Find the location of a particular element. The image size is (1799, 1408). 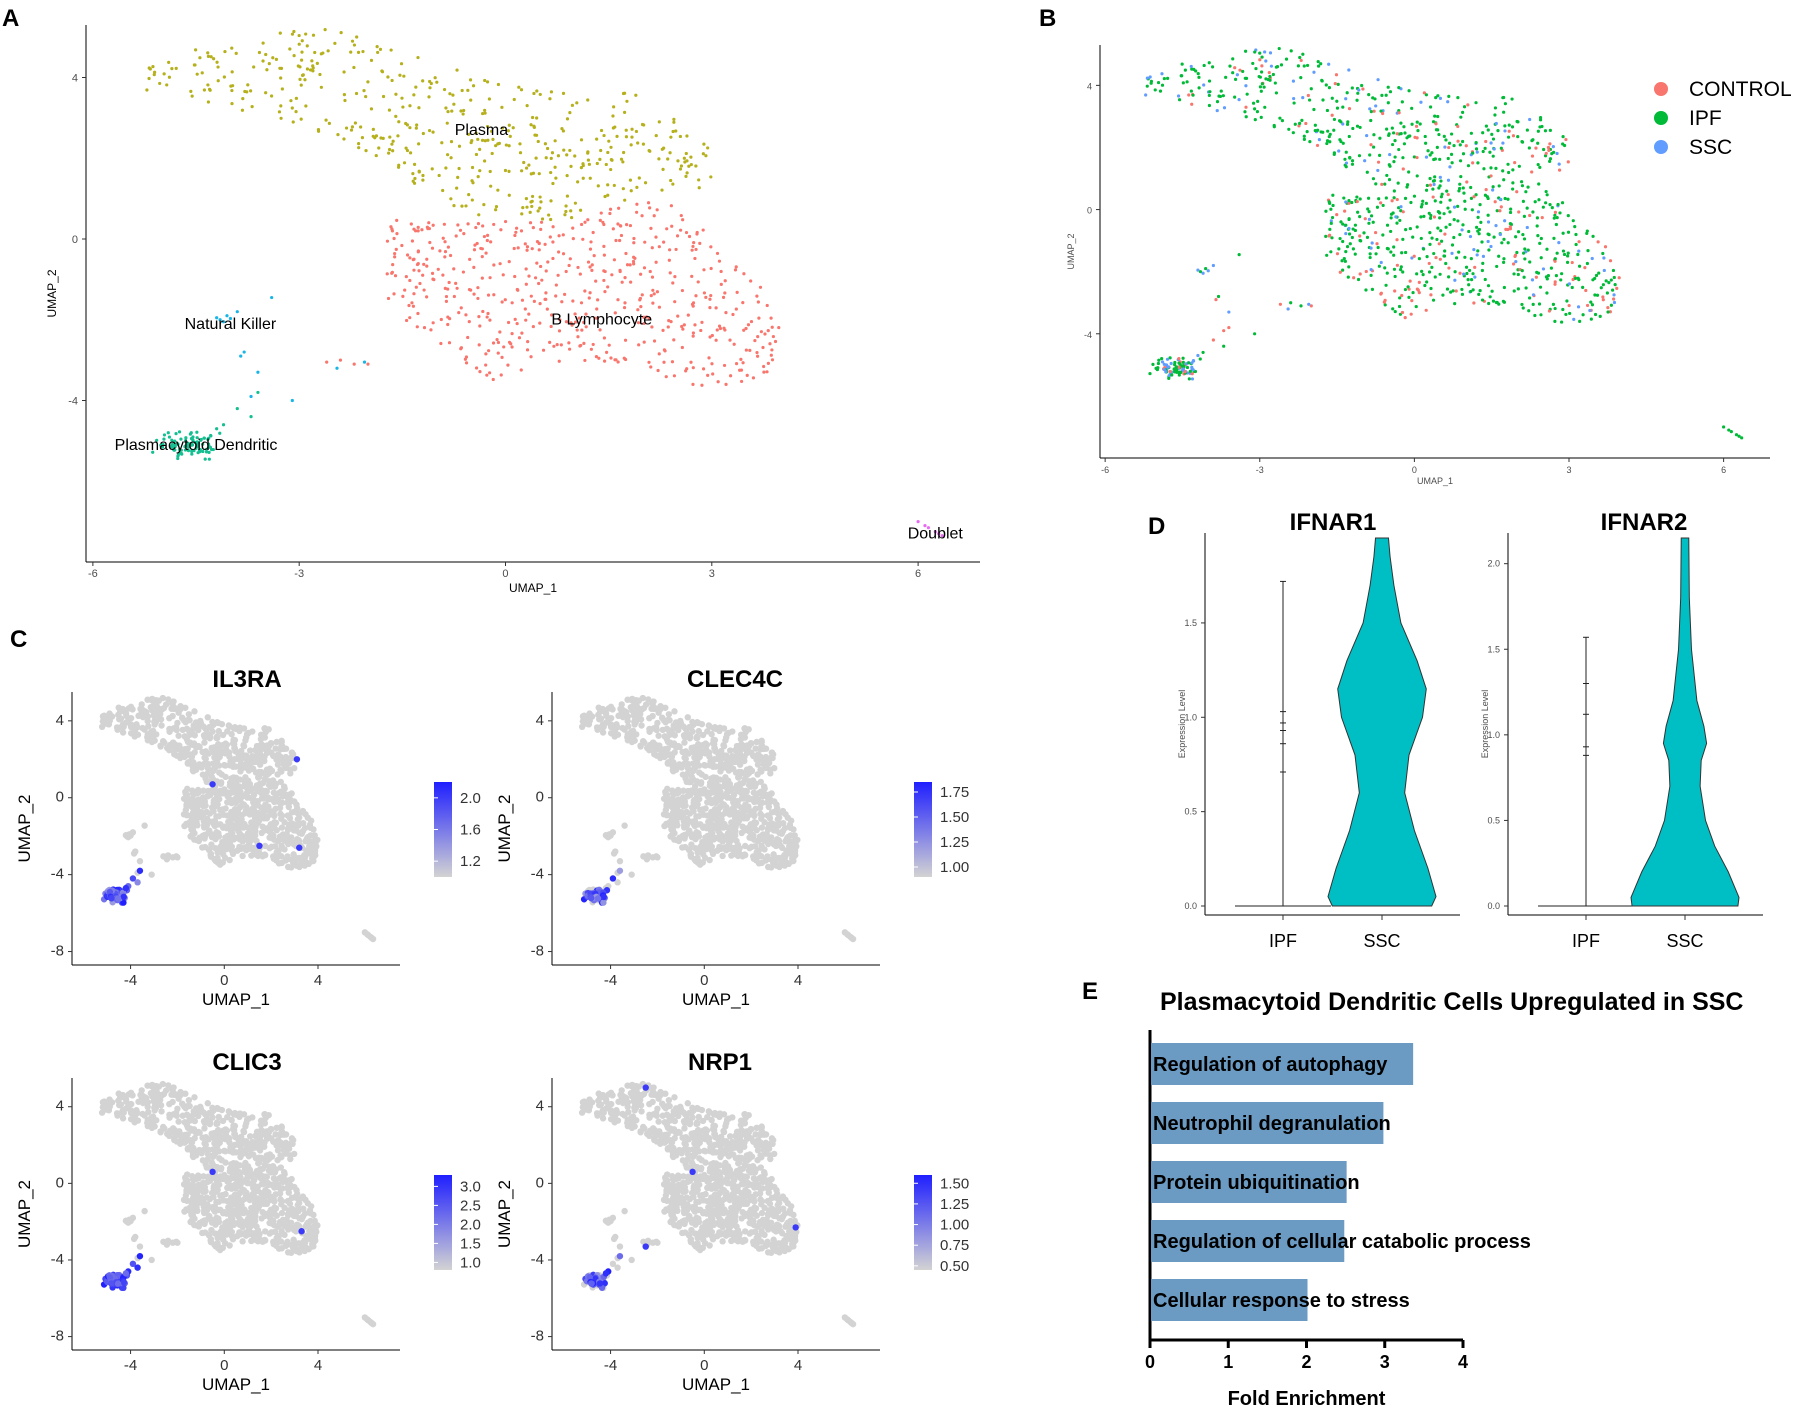

c-y-tick-label: -4 is located at coordinates (57, 1259).